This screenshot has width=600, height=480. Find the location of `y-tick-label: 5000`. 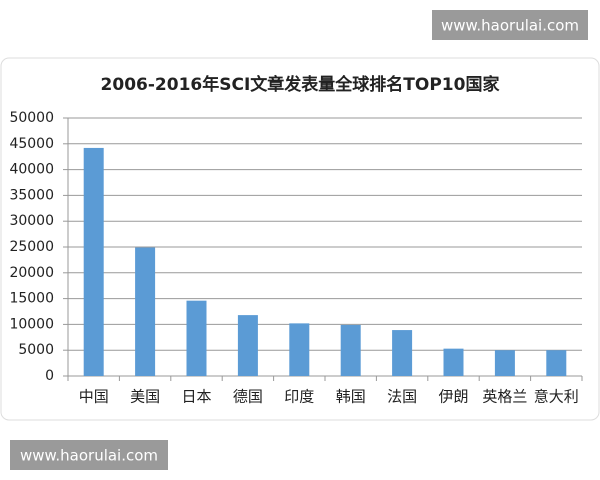

y-tick-label: 5000 is located at coordinates (36, 350).